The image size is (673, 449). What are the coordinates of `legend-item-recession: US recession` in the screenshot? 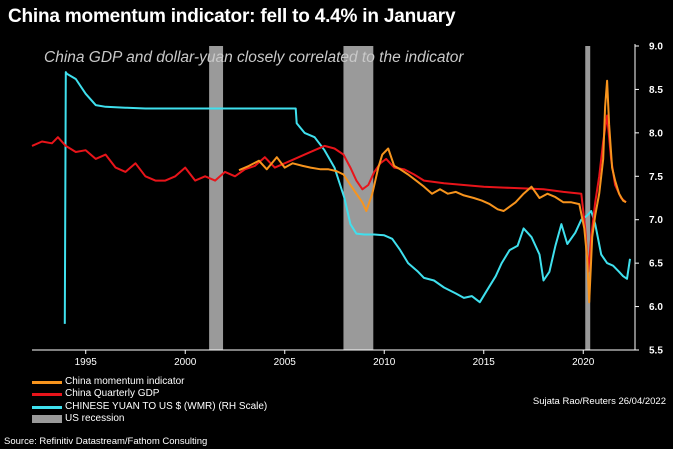 It's located at (149, 419).